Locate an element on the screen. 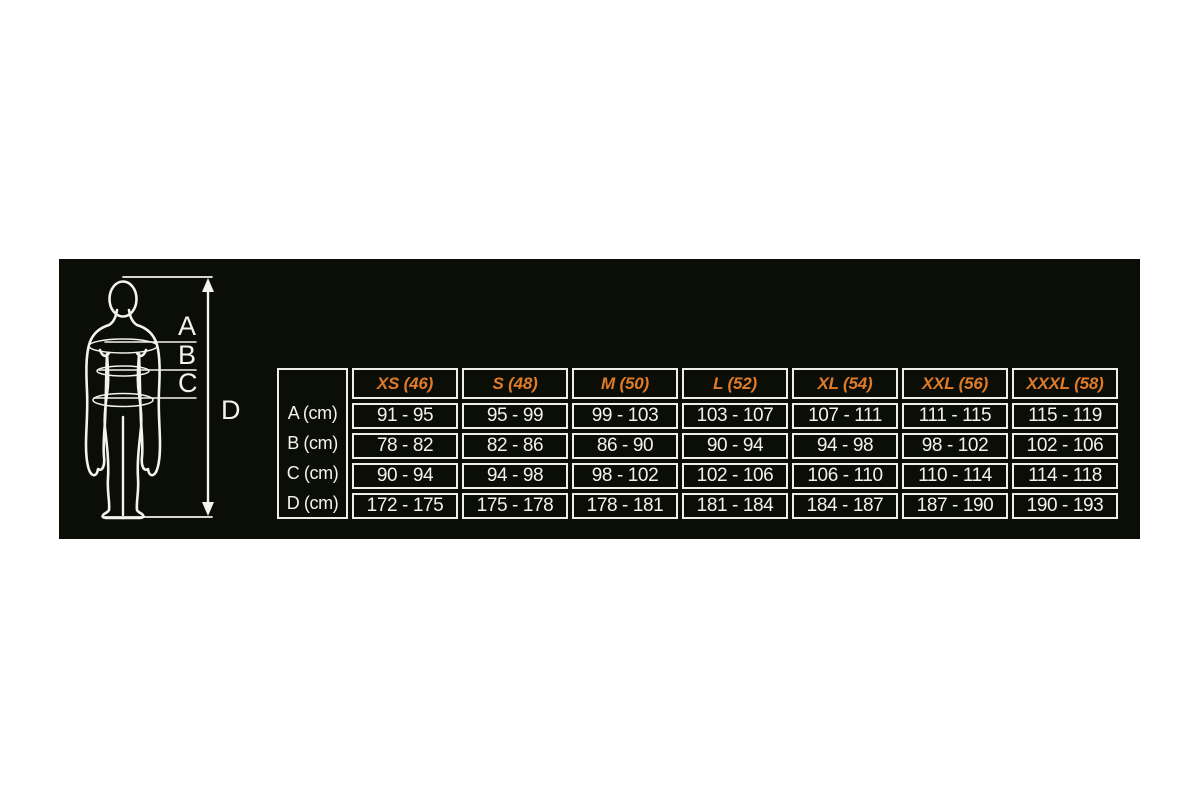 The height and width of the screenshot is (800, 1200). column-header-l: L (52) is located at coordinates (735, 383).